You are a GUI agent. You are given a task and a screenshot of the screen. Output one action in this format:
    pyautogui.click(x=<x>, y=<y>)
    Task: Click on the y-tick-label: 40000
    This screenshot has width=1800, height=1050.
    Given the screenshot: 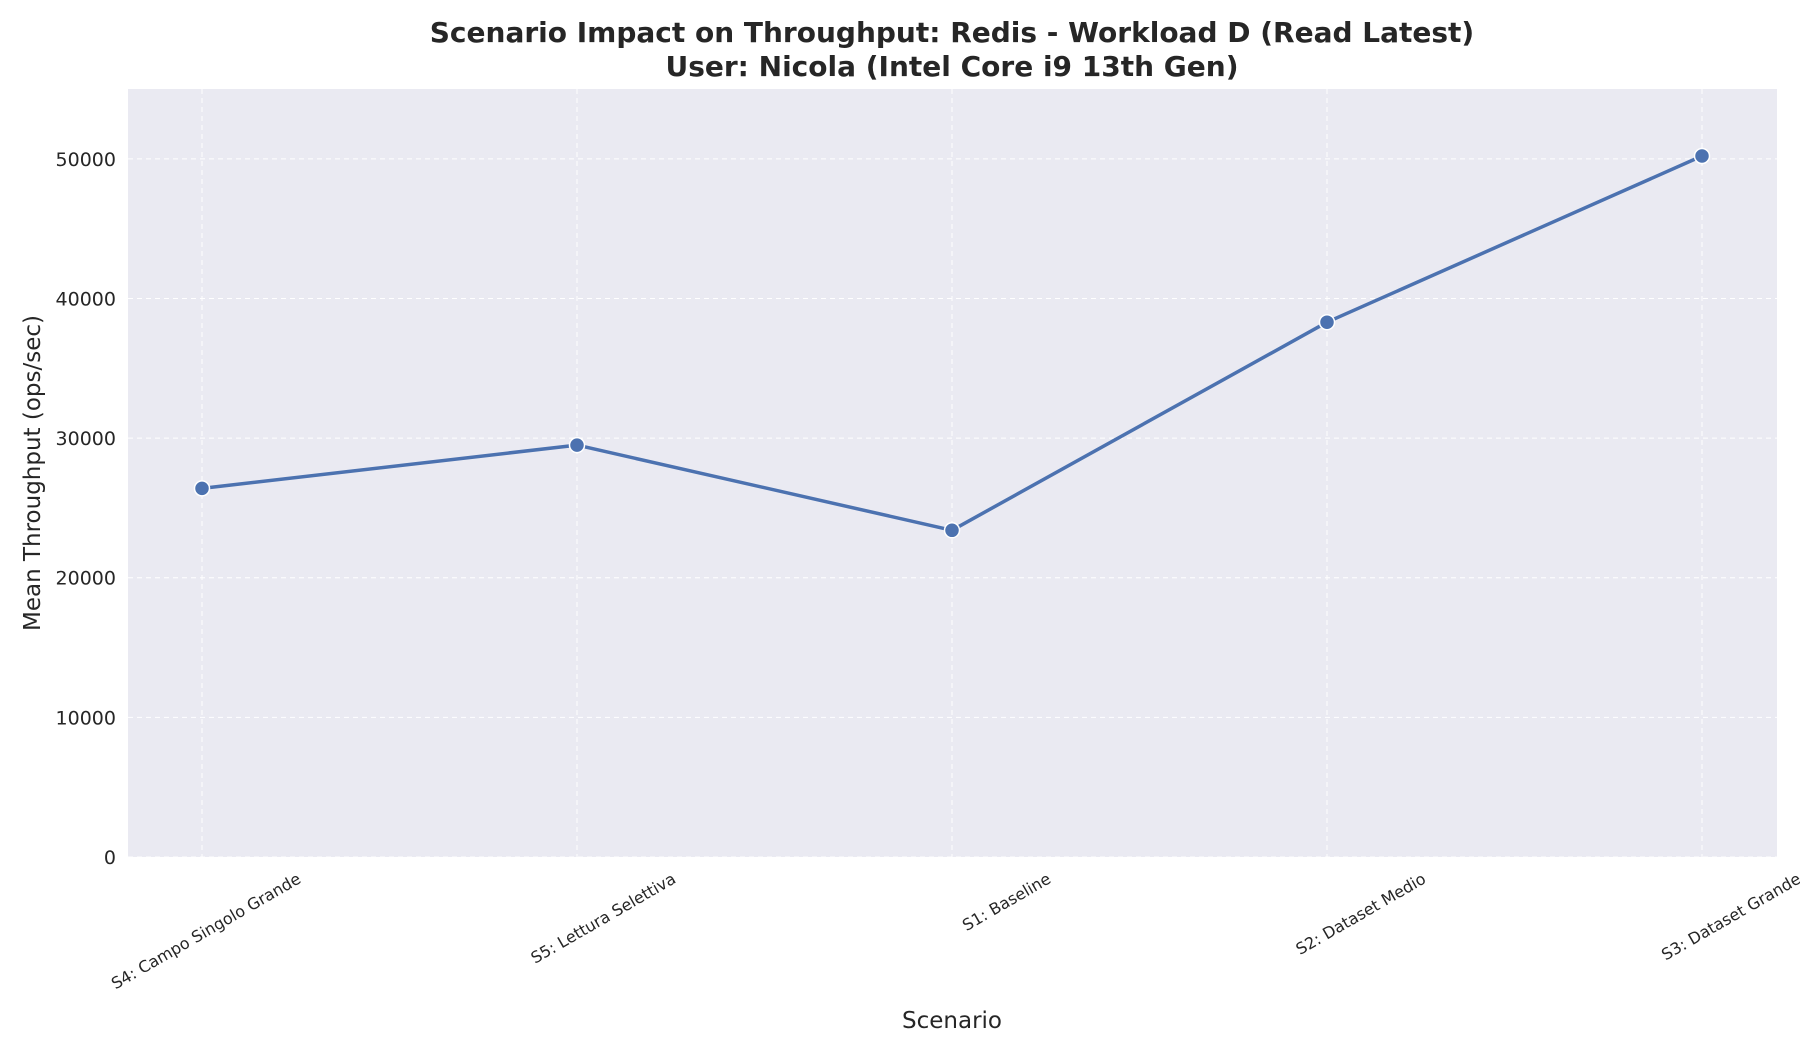 What is the action you would take?
    pyautogui.click(x=86, y=299)
    